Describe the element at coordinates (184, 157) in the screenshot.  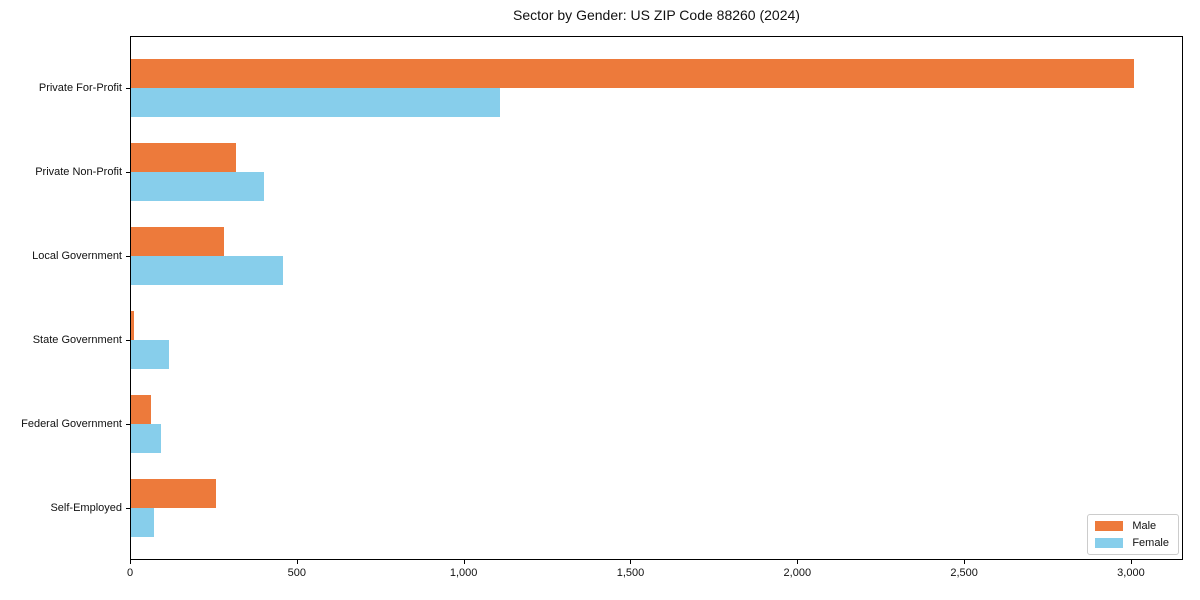
I see `bar-male-private-non-profit` at that location.